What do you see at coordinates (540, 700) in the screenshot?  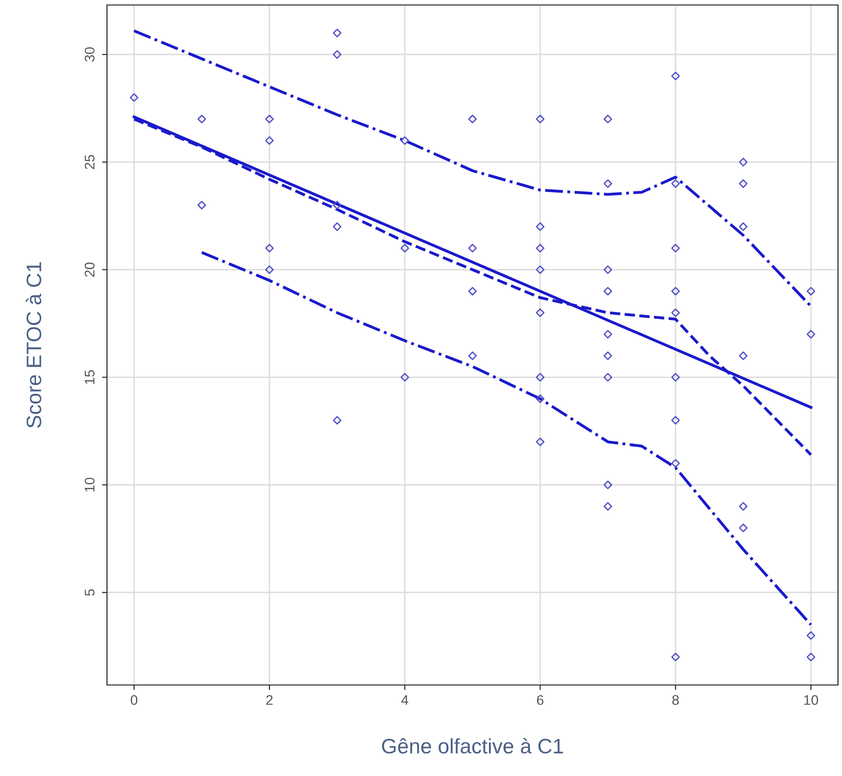 I see `x-tick-label: 6` at bounding box center [540, 700].